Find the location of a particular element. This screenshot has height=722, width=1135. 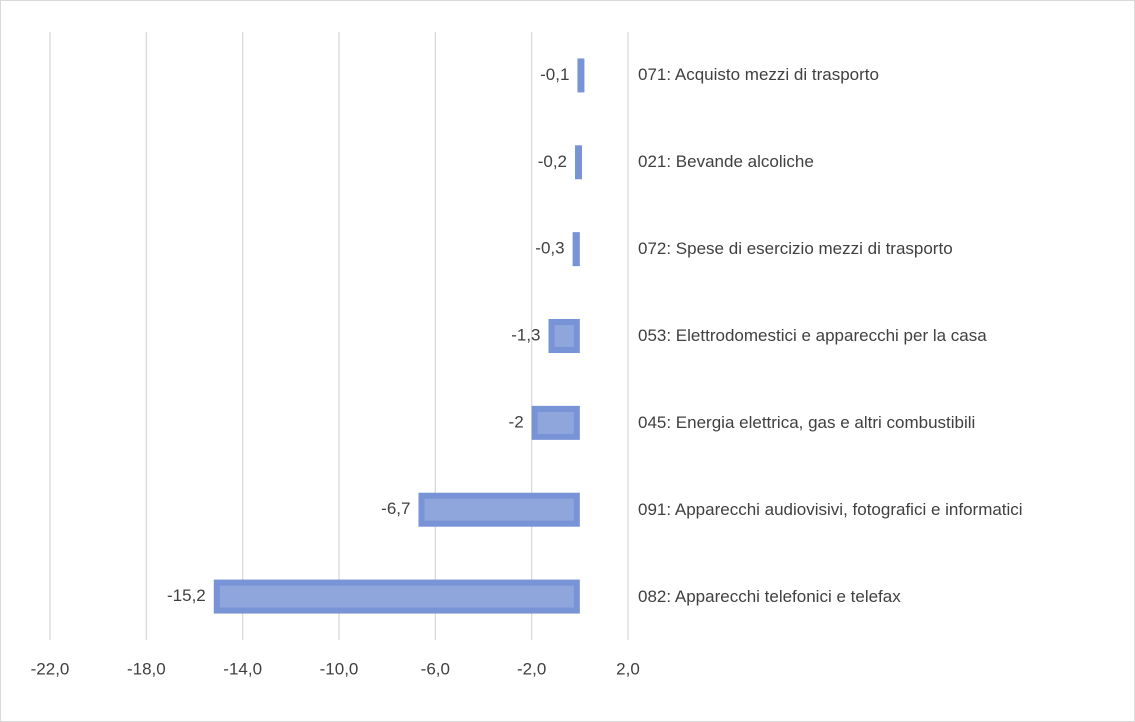

data-label: -15,2 is located at coordinates (186, 595).